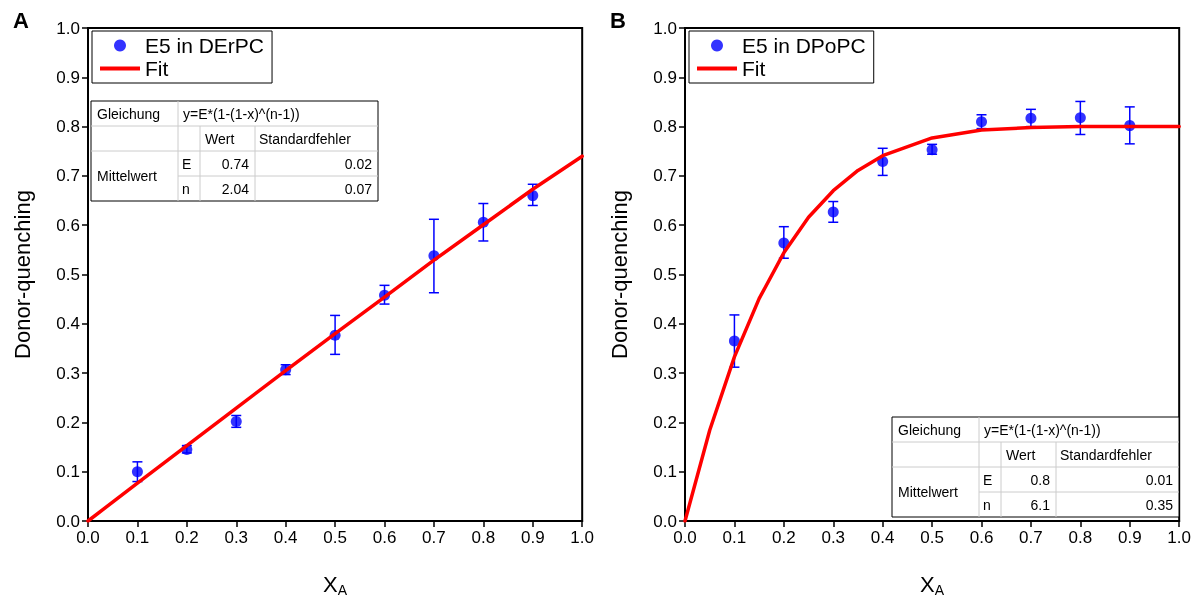  Describe the element at coordinates (205, 45) in the screenshot. I see `legend-label: E5 in DErPC` at that location.